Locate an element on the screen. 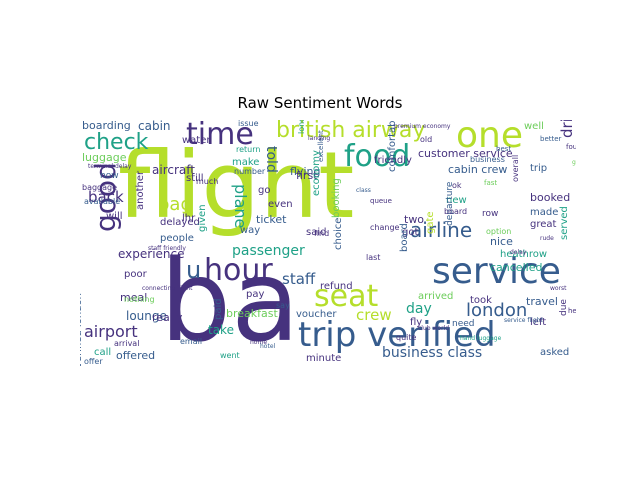 This screenshot has height=480, width=640. cloud-word: business is located at coordinates (487, 159).